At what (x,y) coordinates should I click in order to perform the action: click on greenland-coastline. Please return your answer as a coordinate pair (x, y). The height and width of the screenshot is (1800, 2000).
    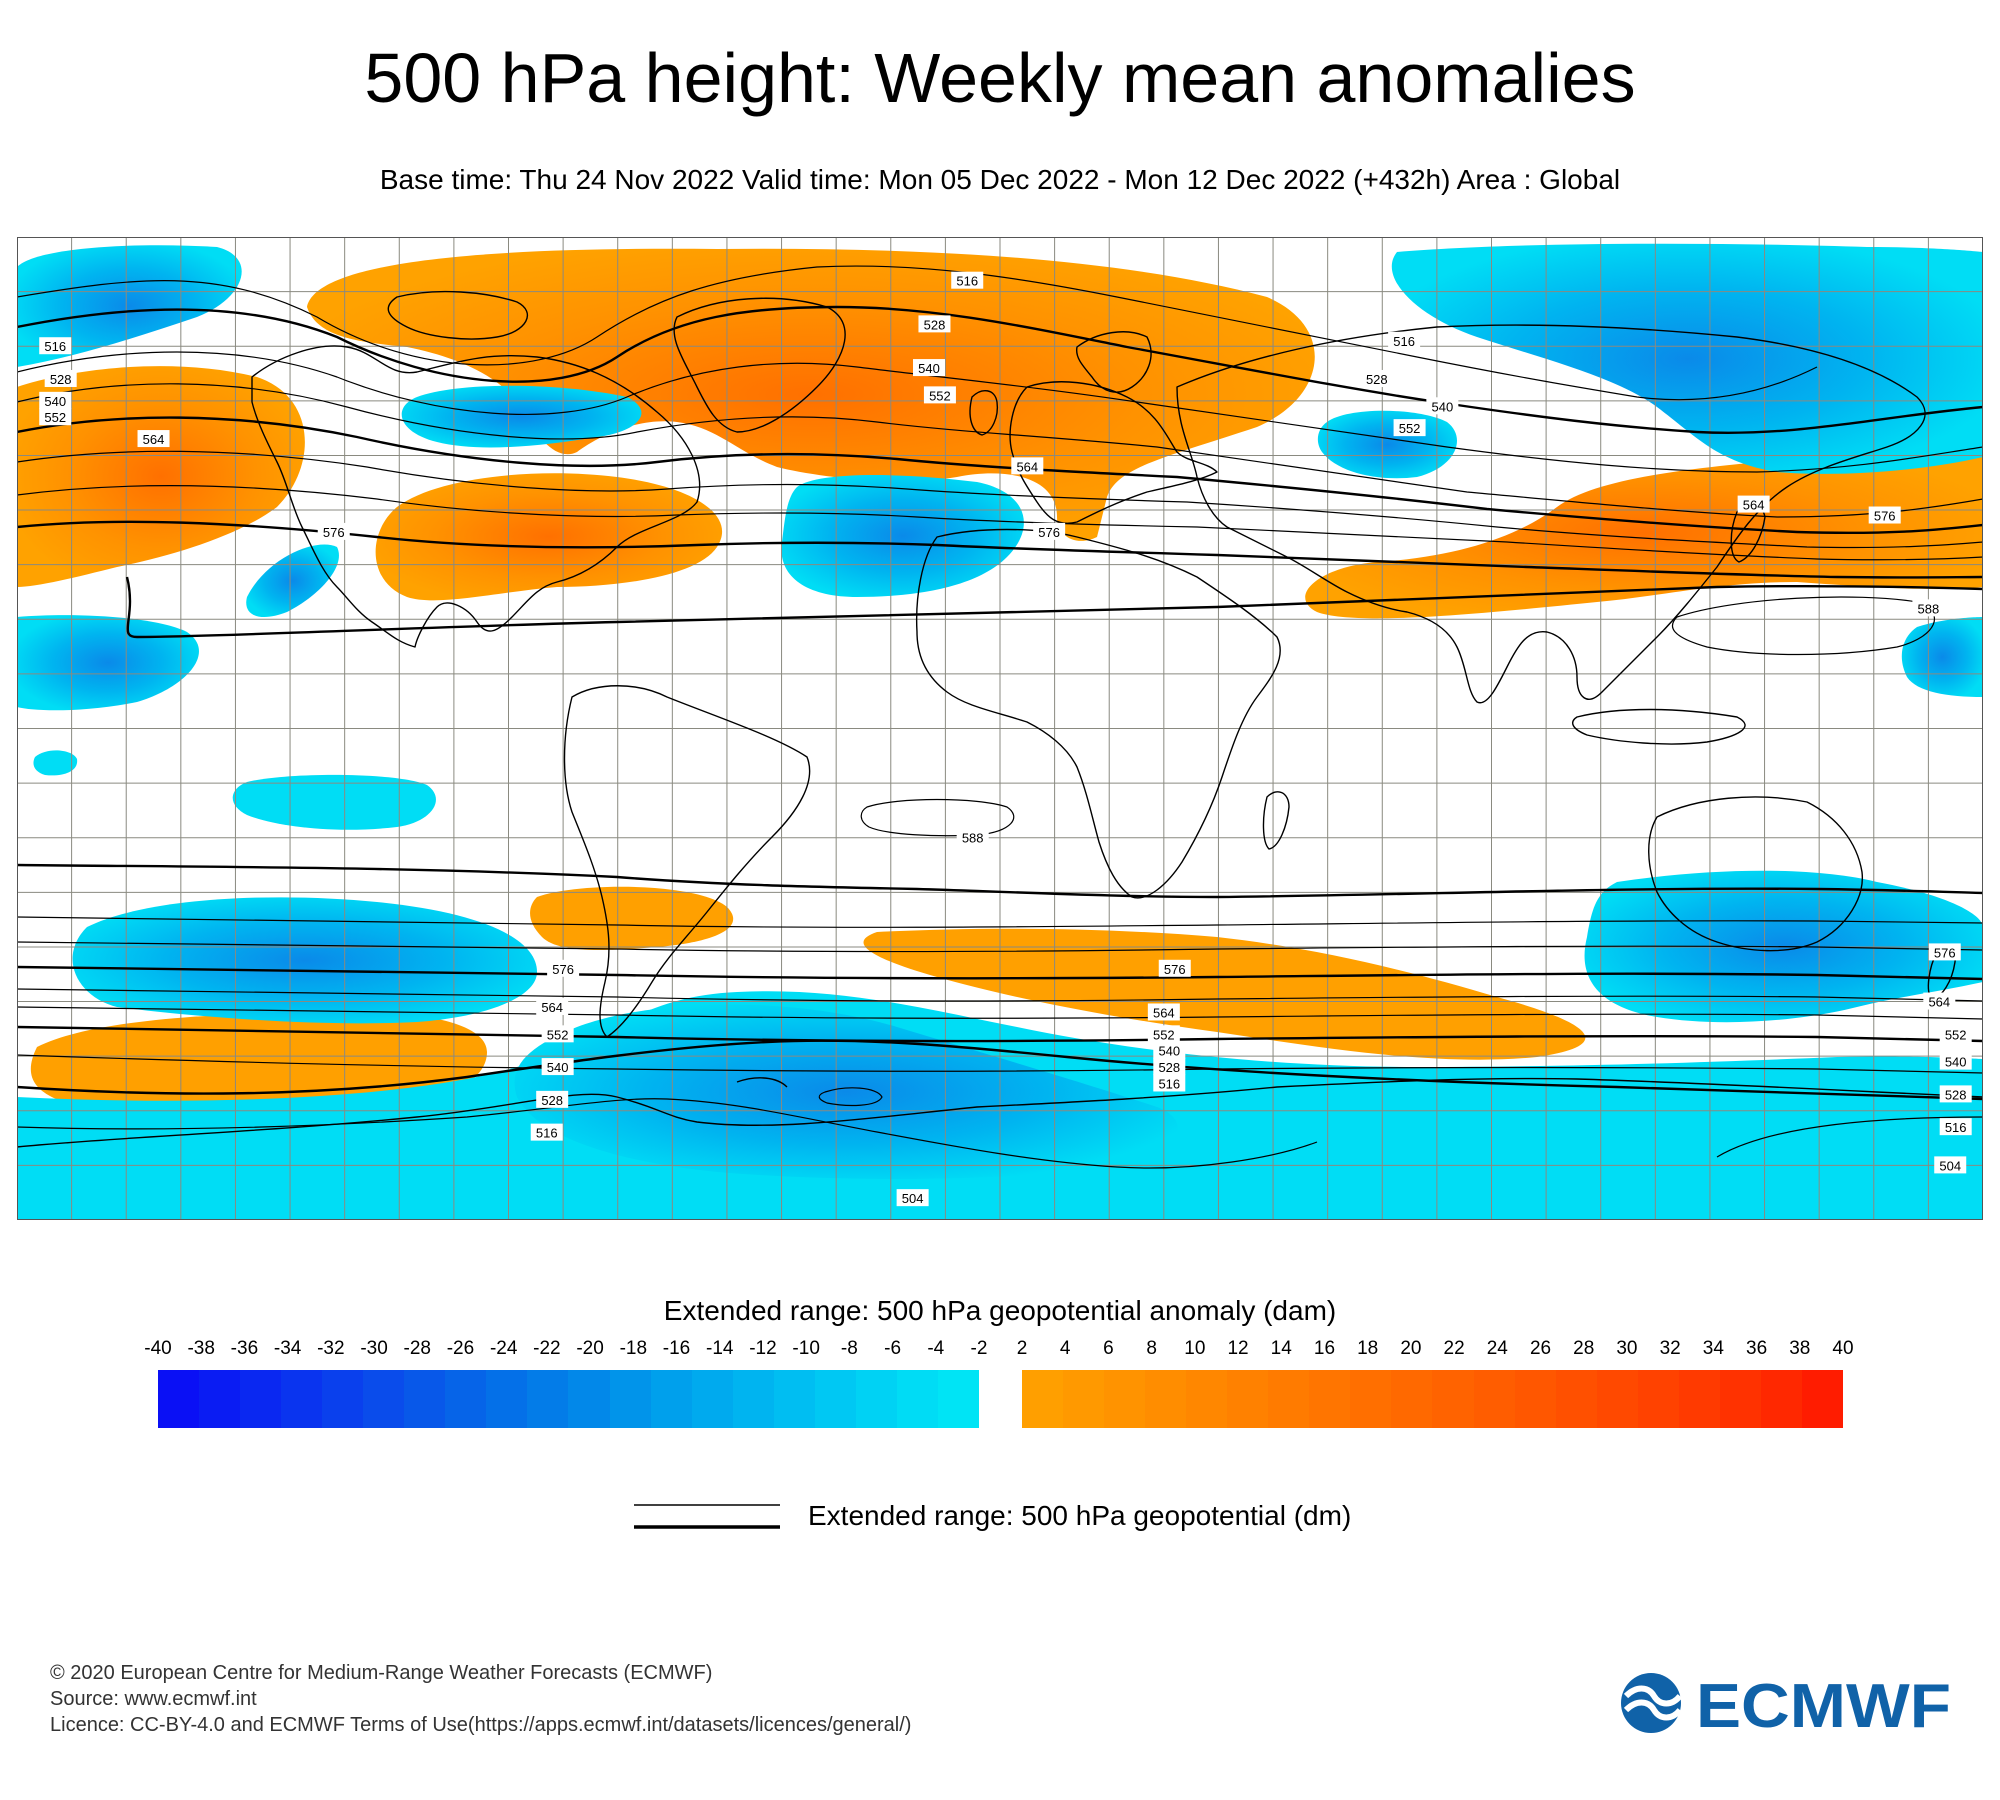
    Looking at the image, I should click on (759, 365).